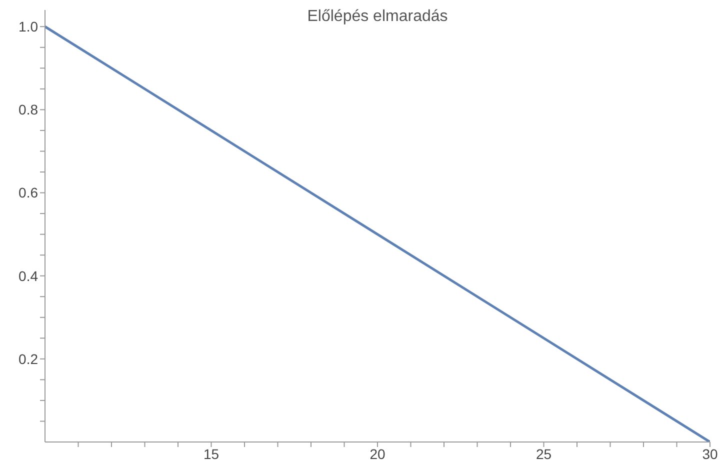  Describe the element at coordinates (28, 358) in the screenshot. I see `y-tick-label: 0.2` at that location.